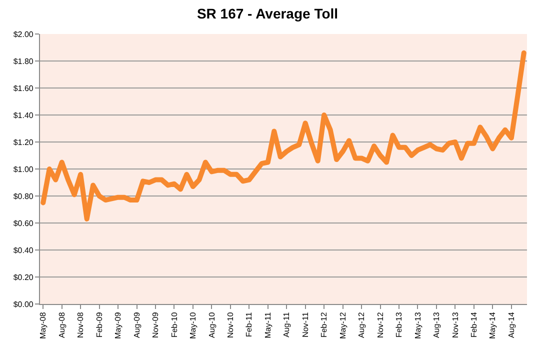  What do you see at coordinates (81, 325) in the screenshot?
I see `x-tick-label: Nov-08` at bounding box center [81, 325].